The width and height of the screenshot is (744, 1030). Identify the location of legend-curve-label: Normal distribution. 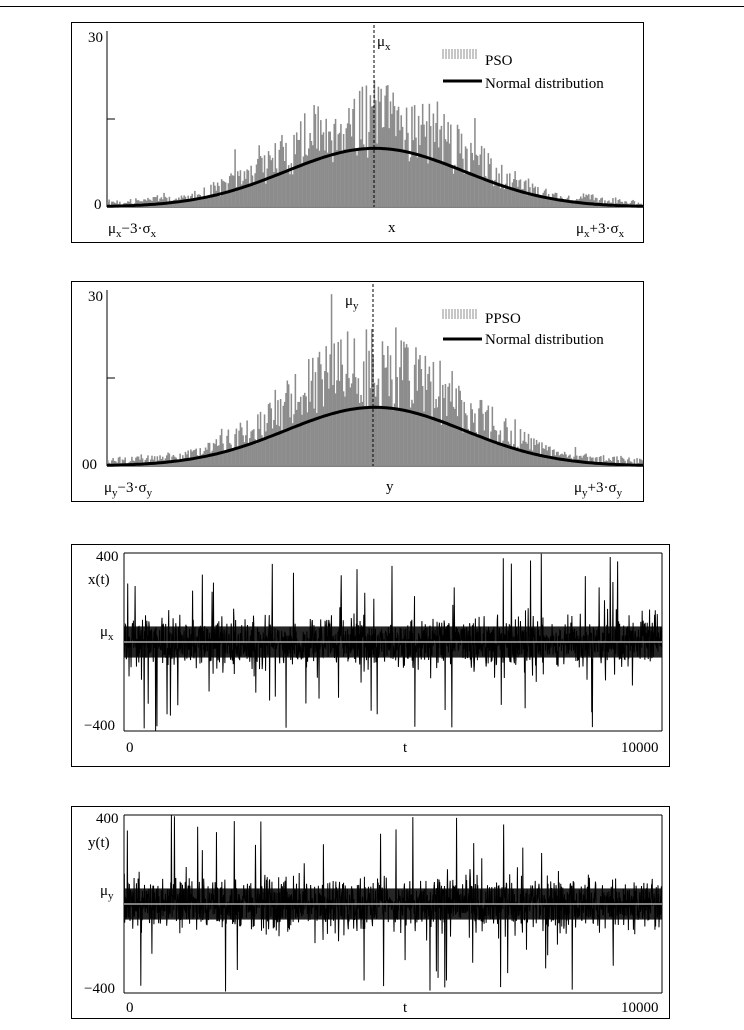
(544, 340).